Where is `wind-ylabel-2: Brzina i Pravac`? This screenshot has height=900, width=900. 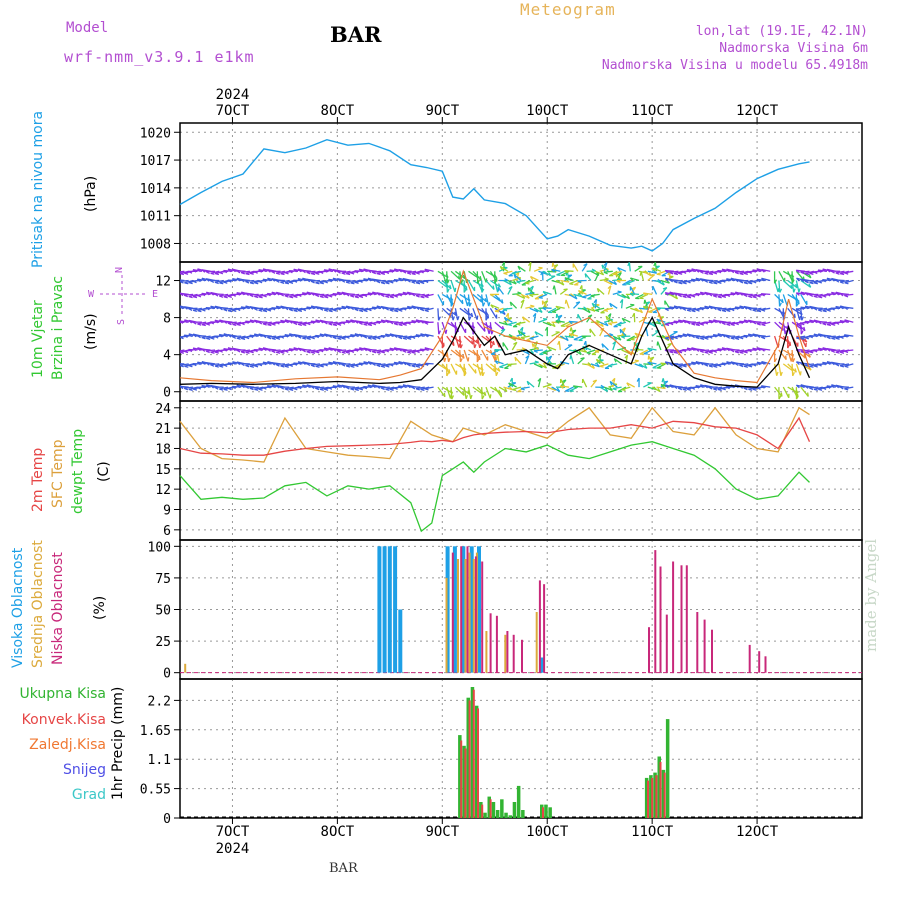
wind-ylabel-2: Brzina i Pravac is located at coordinates (58, 328).